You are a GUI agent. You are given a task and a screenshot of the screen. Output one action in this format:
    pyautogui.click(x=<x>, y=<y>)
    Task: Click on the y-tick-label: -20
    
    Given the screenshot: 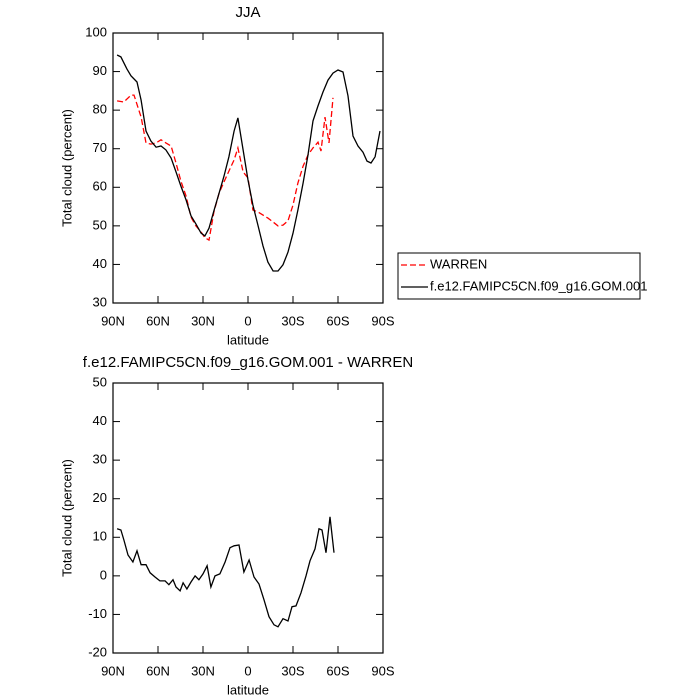 What is the action you would take?
    pyautogui.click(x=97, y=651)
    